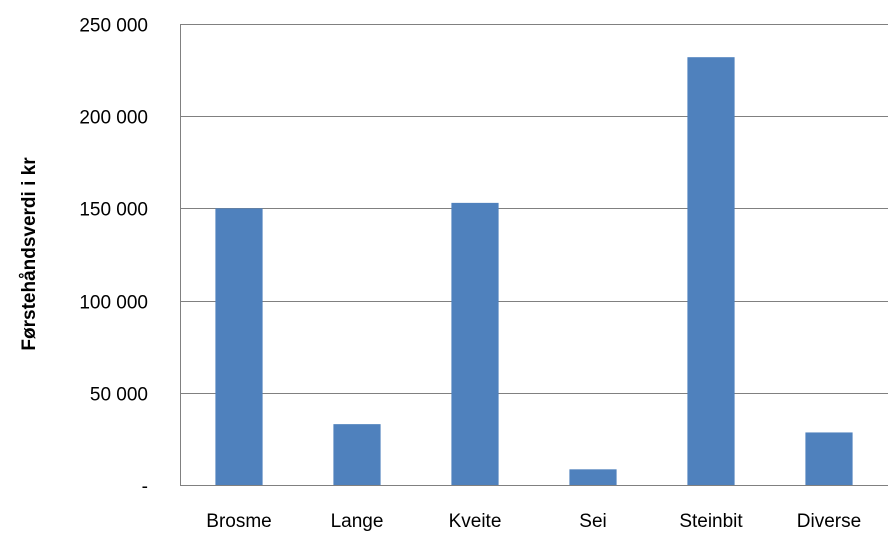 This screenshot has width=888, height=544. I want to click on y-tick-label: 50 000, so click(119, 395).